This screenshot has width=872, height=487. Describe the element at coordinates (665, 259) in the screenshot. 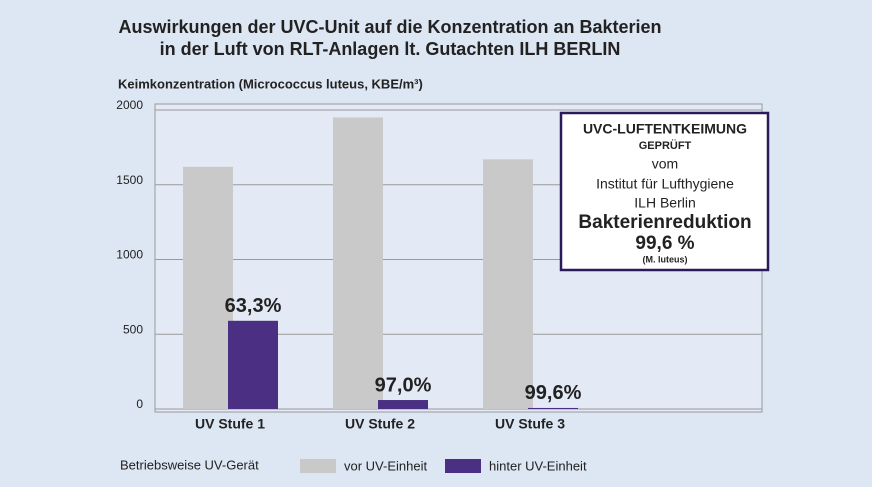

I see `info-text: (M. luteus)` at that location.